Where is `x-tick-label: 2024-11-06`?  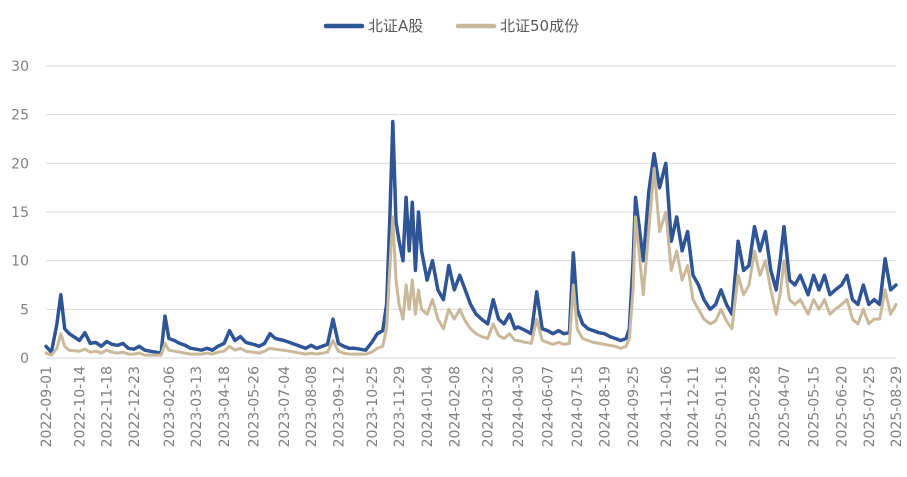 x-tick-label: 2024-11-06 is located at coordinates (667, 406).